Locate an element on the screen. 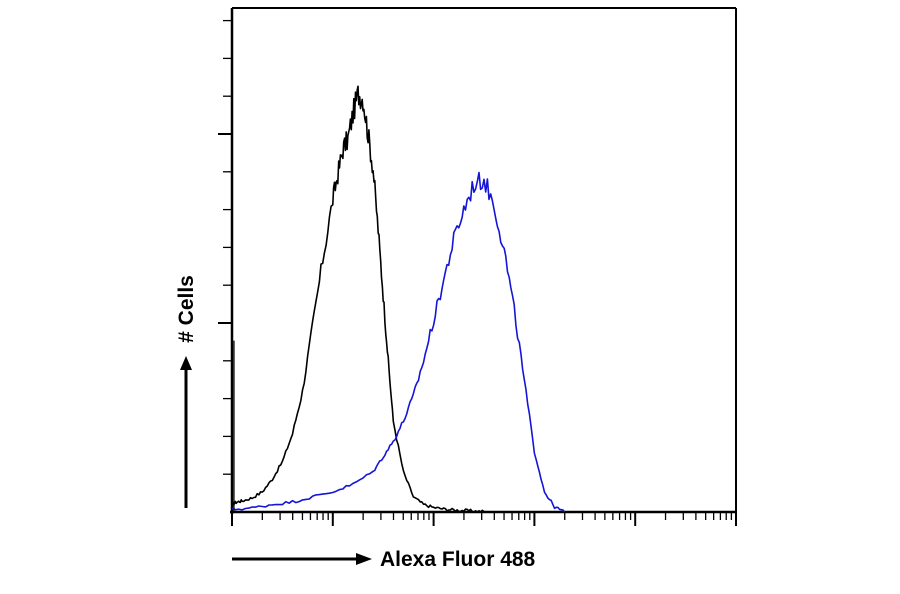 Image resolution: width=900 pixels, height=594 pixels. y-axis-label: # Cells is located at coordinates (186, 309).